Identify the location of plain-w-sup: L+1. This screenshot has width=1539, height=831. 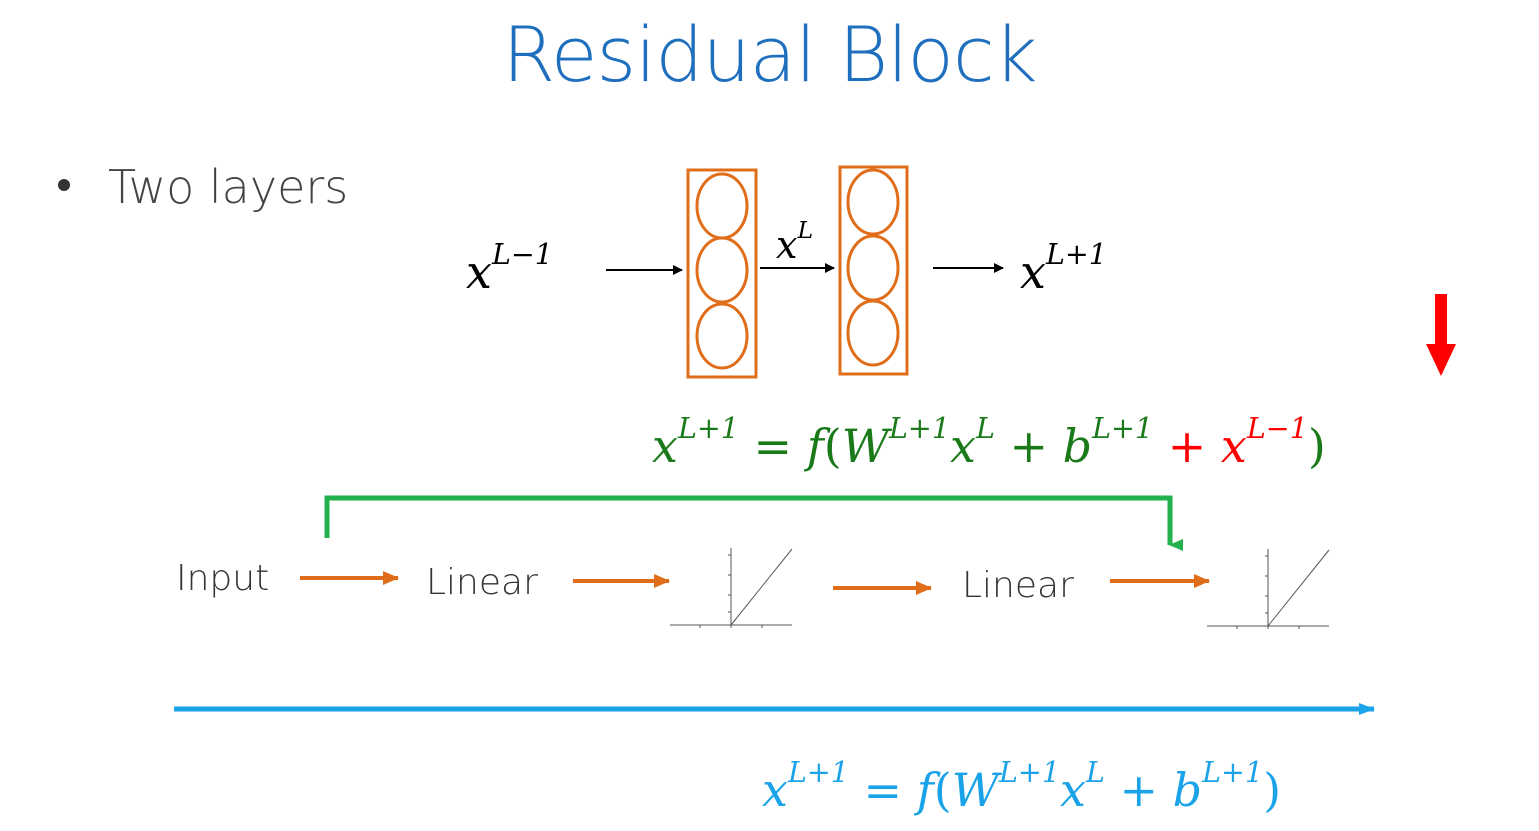
(1029, 772).